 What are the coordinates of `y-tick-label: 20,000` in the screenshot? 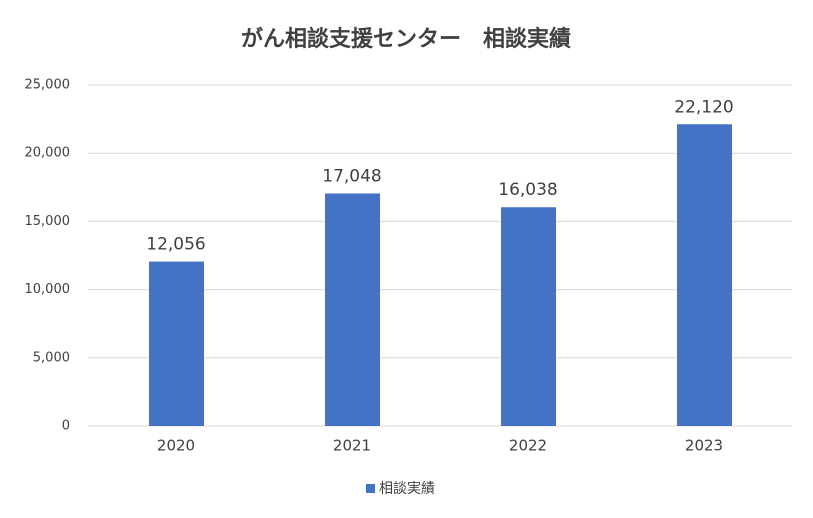 It's located at (48, 153).